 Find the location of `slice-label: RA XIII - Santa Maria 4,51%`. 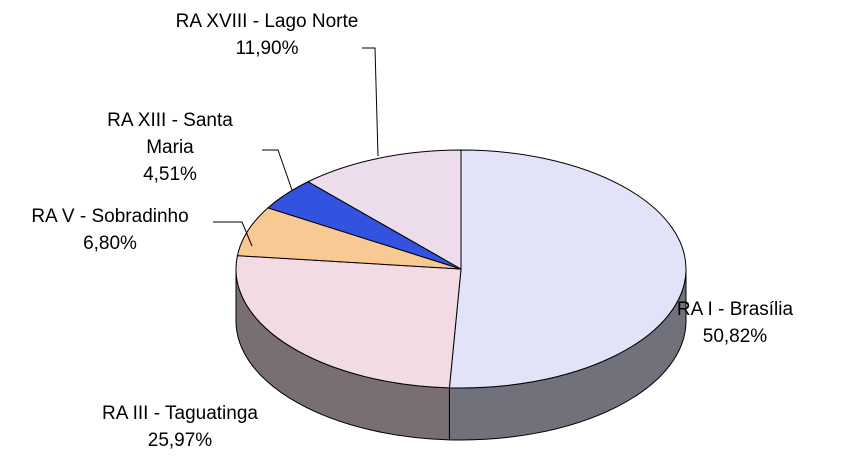

slice-label: RA XIII - Santa Maria 4,51% is located at coordinates (170, 147).